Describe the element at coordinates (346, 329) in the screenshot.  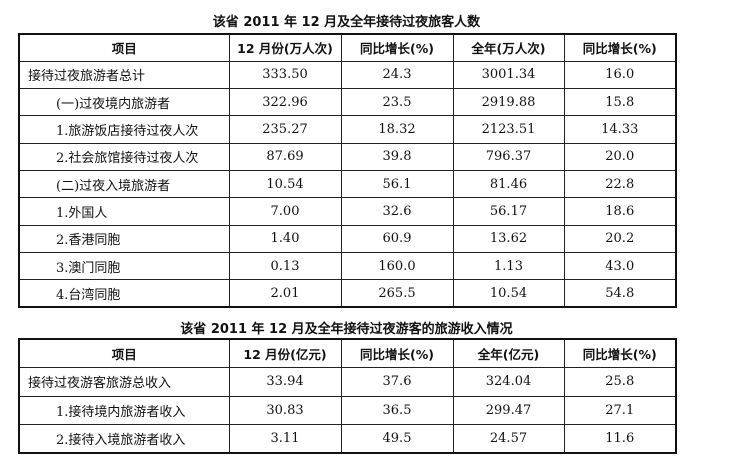
I see `table2-title: 该省 2011 年 12 月及全年接待过夜游客的旅游收入情况` at that location.